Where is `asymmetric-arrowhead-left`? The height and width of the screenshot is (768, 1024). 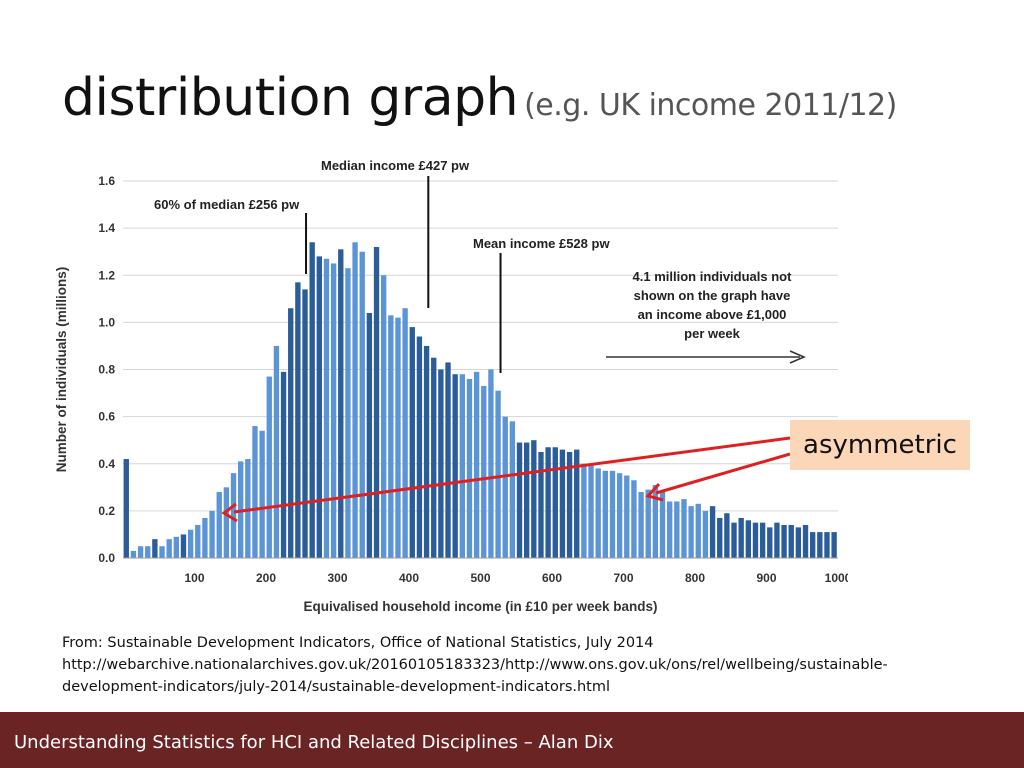 asymmetric-arrowhead-left is located at coordinates (229, 512).